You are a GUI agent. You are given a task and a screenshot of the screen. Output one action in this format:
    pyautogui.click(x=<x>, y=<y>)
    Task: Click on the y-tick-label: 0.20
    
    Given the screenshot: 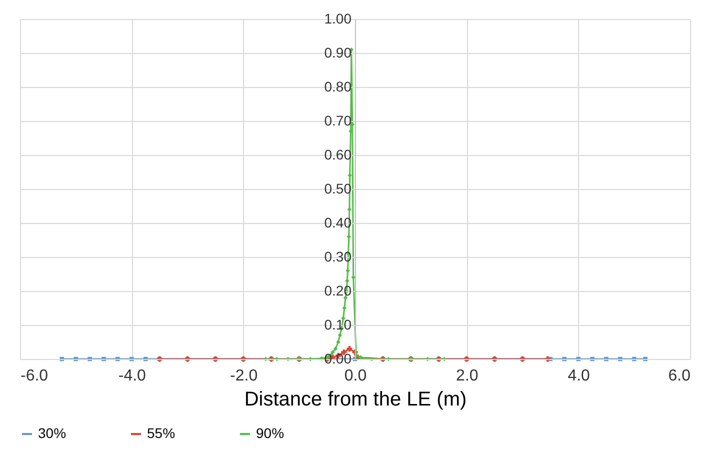 What is the action you would take?
    pyautogui.click(x=338, y=290)
    